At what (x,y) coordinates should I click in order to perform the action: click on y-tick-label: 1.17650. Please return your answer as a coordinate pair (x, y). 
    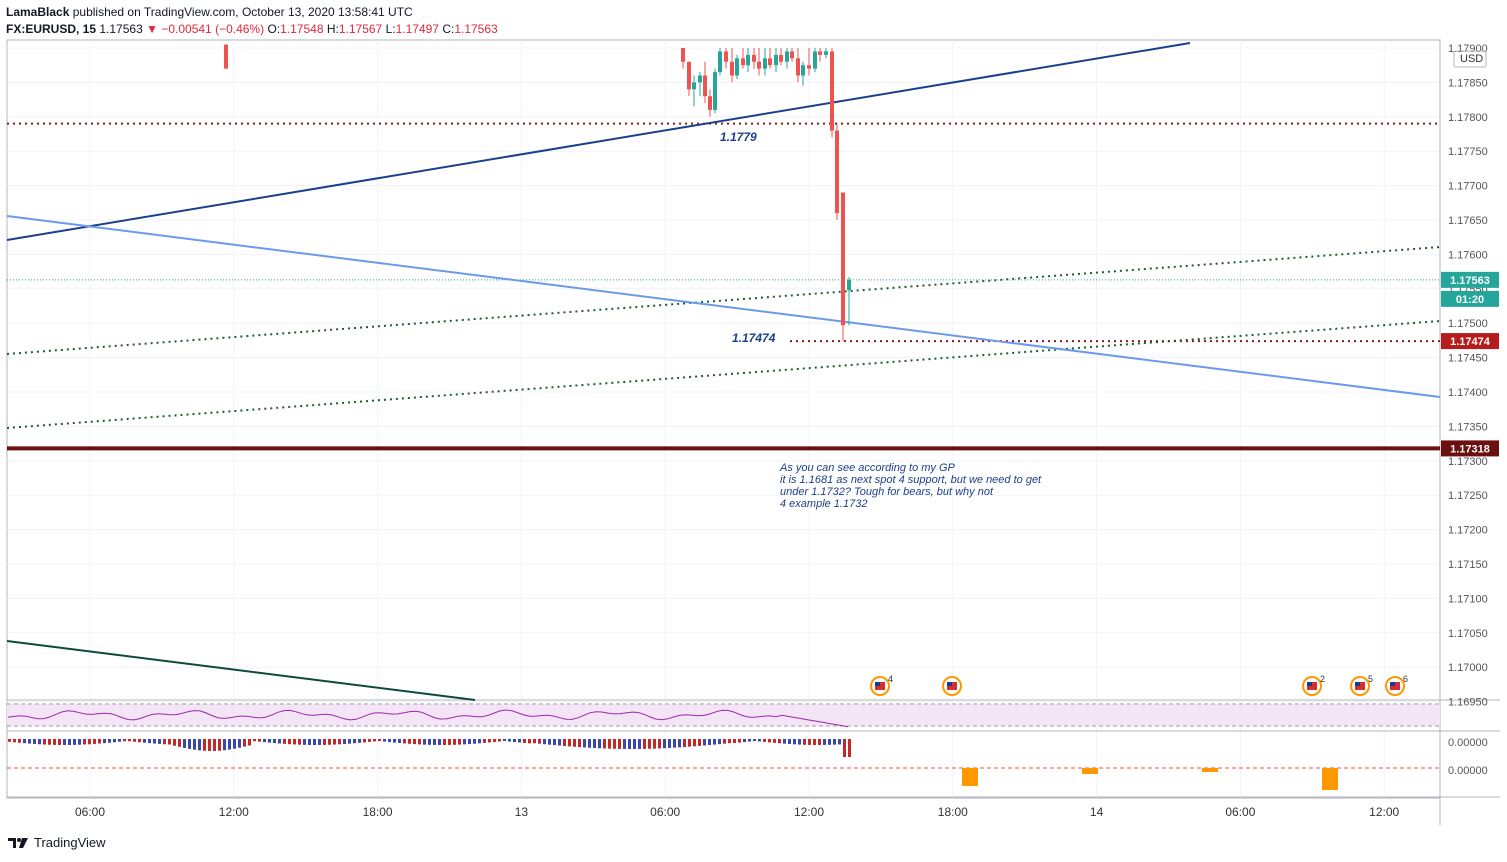
    Looking at the image, I should click on (1468, 221).